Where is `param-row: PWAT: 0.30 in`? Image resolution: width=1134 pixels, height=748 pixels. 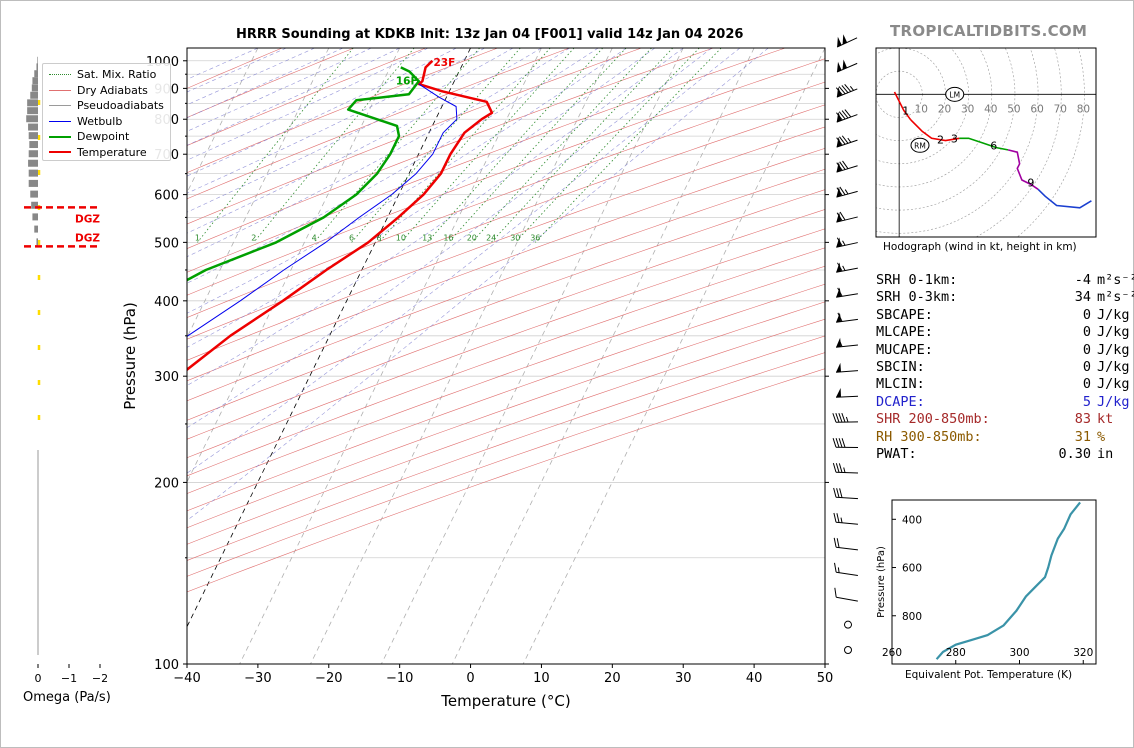 param-row: PWAT: 0.30 in is located at coordinates (1005, 454).